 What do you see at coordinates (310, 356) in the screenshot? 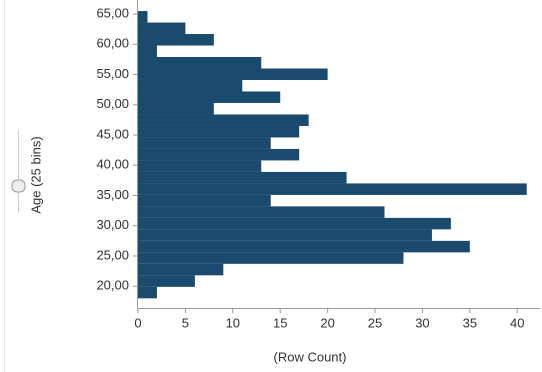
I see `x-axis-label: (Row Count)` at bounding box center [310, 356].